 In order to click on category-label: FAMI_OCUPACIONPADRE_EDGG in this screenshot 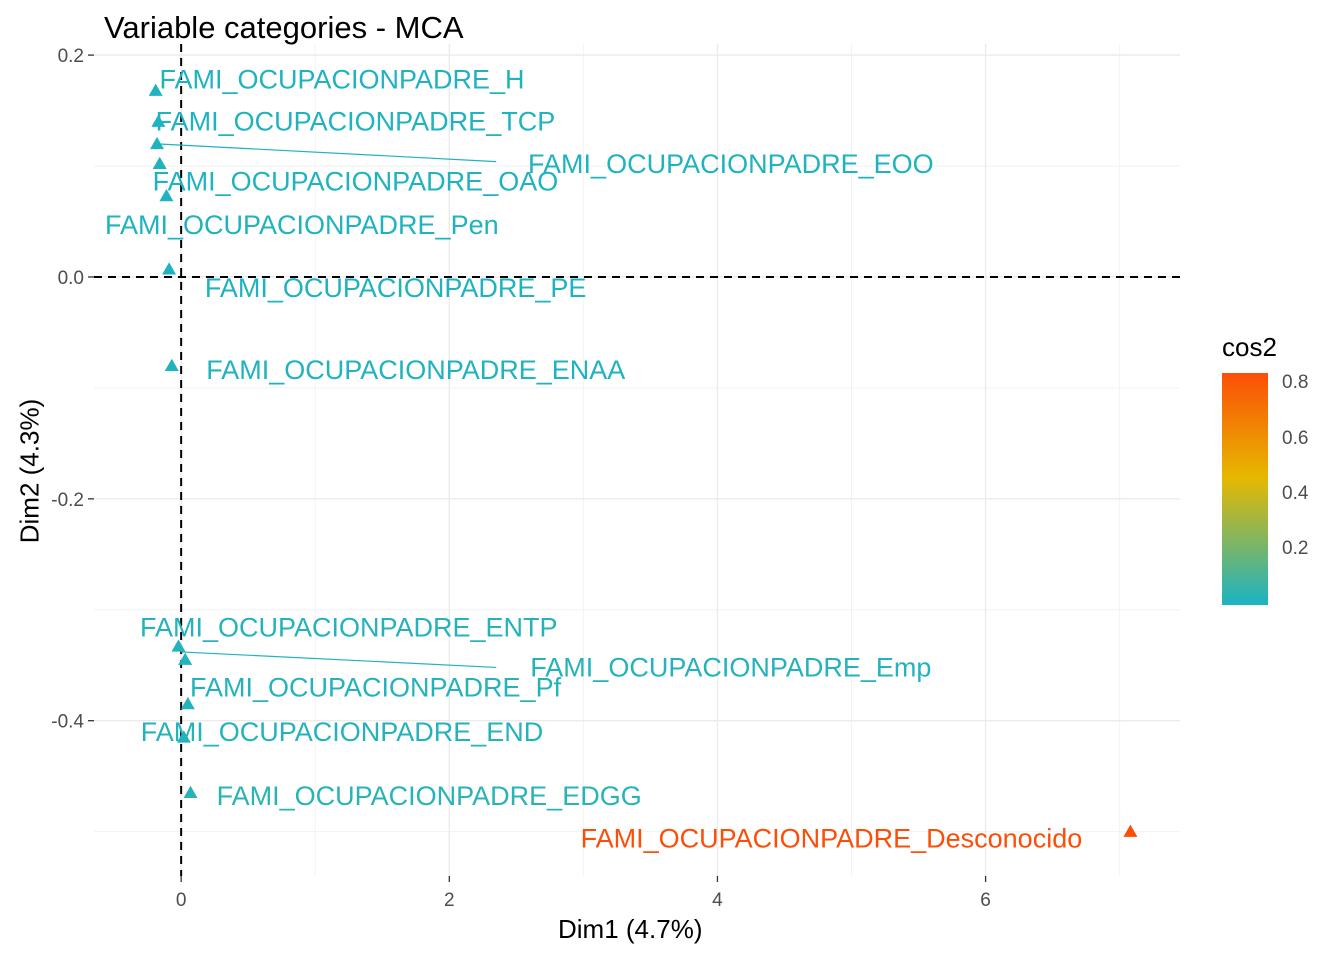, I will do `click(429, 796)`.